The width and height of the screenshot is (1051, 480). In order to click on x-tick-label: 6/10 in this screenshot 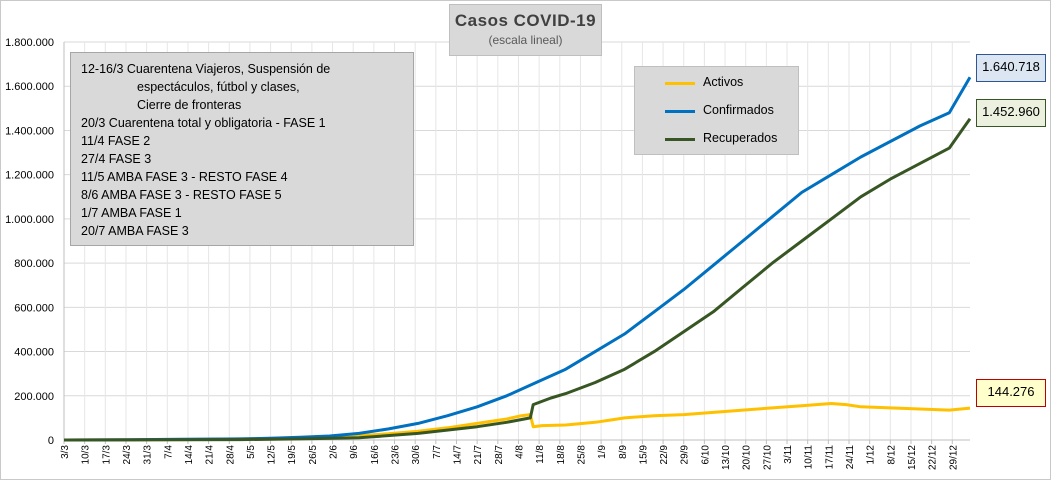, I will do `click(705, 455)`.